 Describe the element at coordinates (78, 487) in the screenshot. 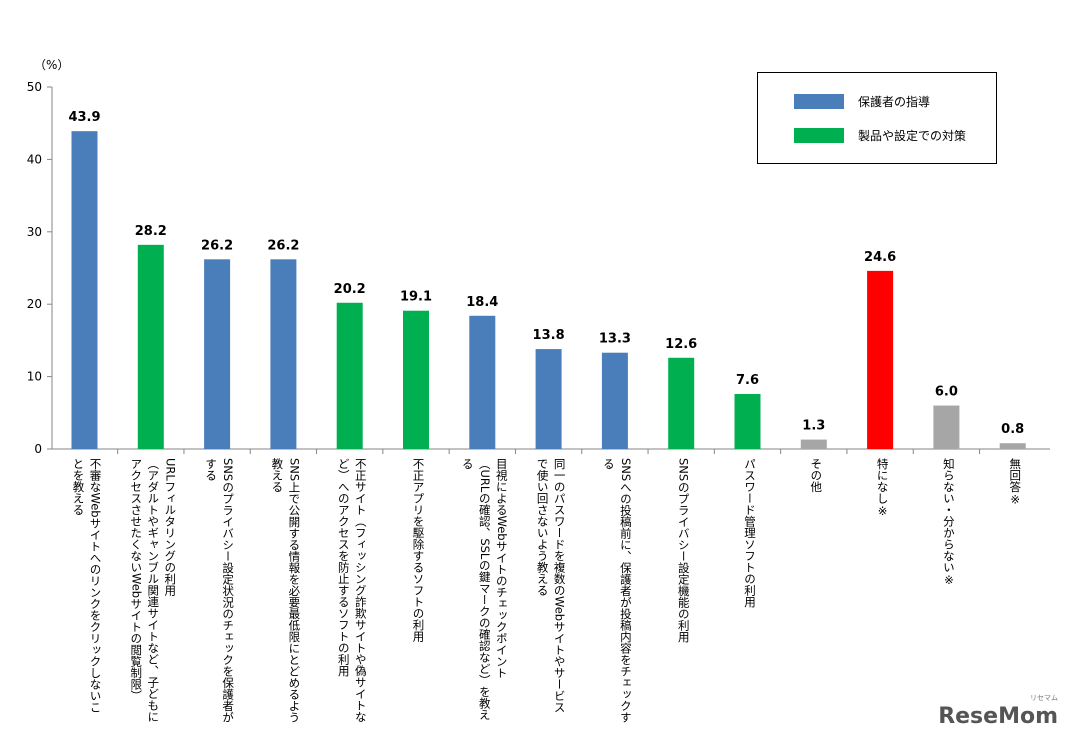

I see `category-label-line: とを教える` at that location.